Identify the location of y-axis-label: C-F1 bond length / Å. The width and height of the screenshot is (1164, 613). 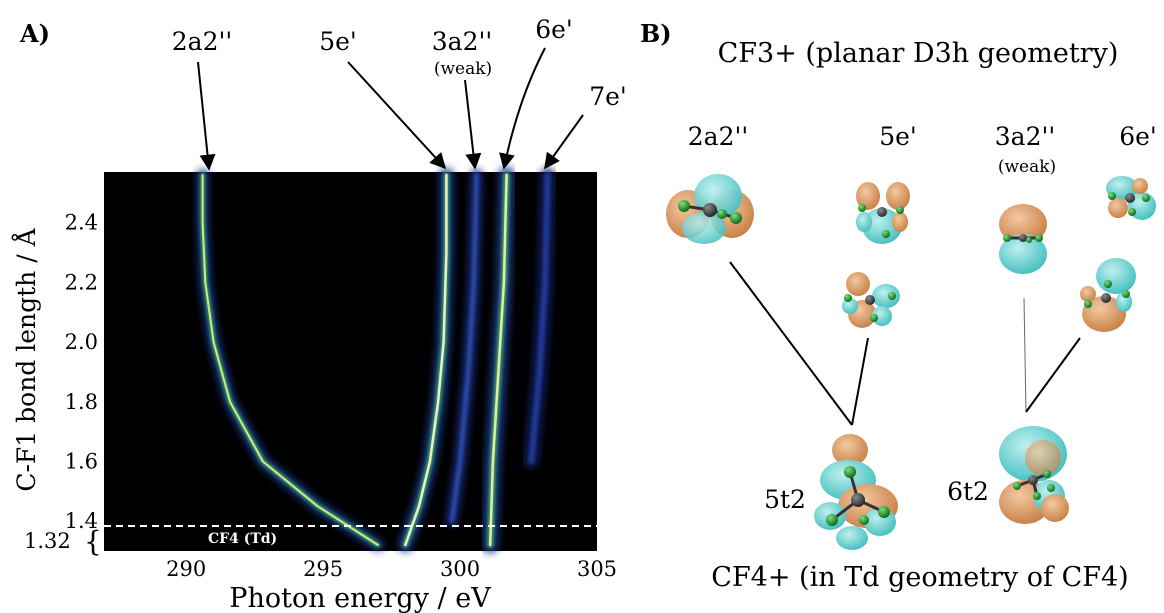
(26, 359).